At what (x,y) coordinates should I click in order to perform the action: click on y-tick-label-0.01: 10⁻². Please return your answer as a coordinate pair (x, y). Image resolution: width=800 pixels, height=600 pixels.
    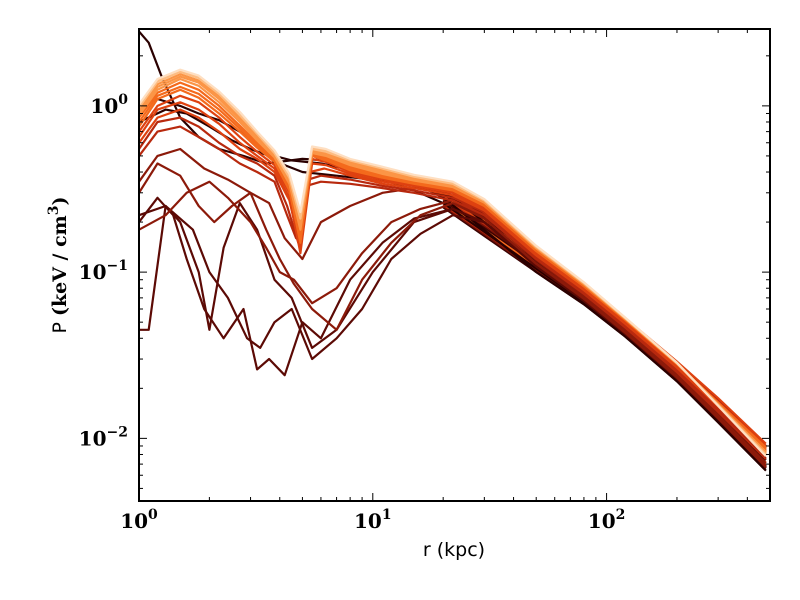
    Looking at the image, I should click on (103, 437).